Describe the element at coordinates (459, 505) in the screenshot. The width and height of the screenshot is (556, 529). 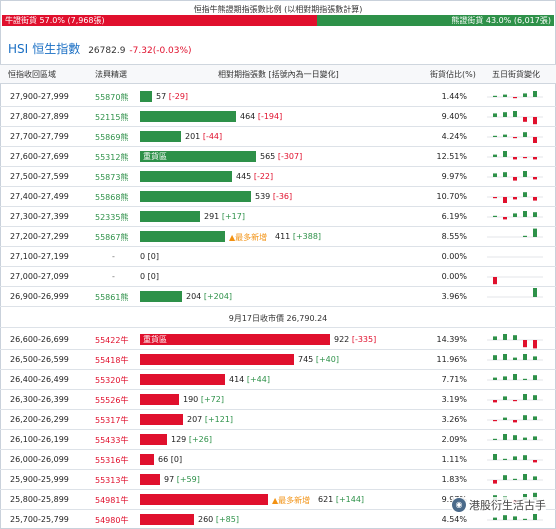
I see `wechat-logo-icon: ◉` at that location.